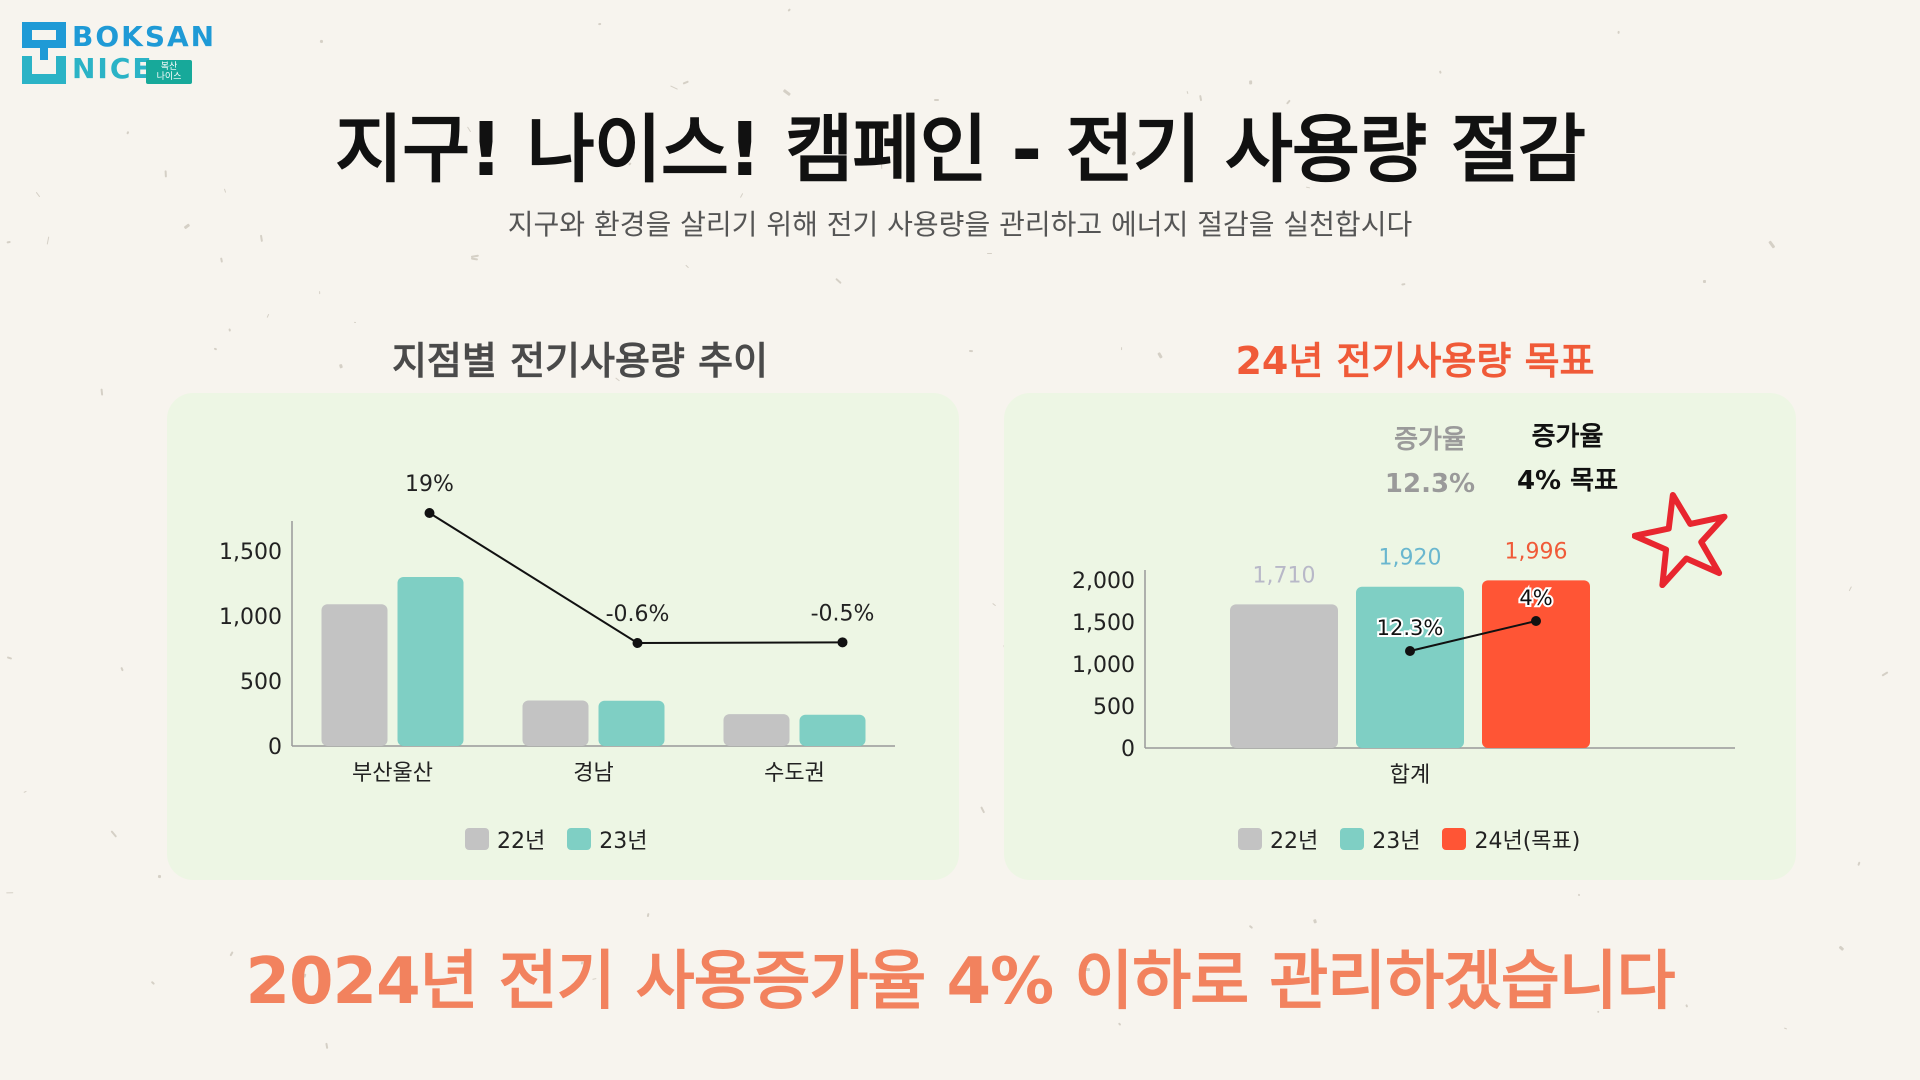  Describe the element at coordinates (1410, 628) in the screenshot. I see `growth-rate-label: 12.3%` at that location.